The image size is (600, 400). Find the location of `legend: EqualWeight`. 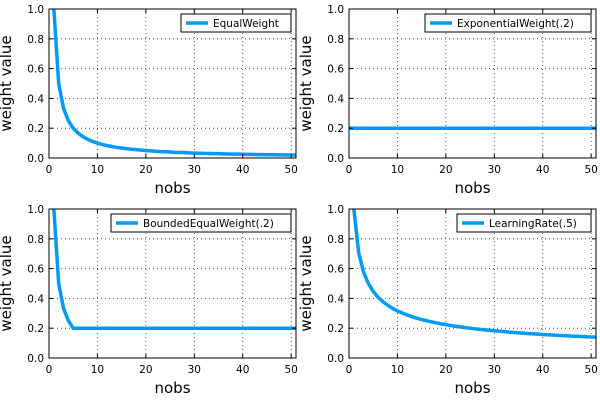

legend: EqualWeight is located at coordinates (236, 23).